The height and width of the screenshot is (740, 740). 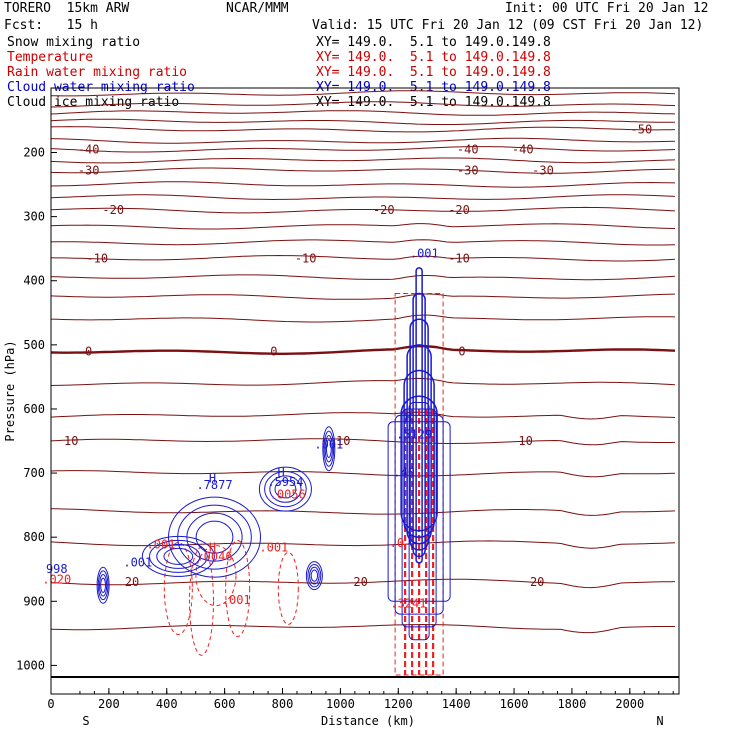 What do you see at coordinates (34, 601) in the screenshot?
I see `y-tick-label: 900` at bounding box center [34, 601].